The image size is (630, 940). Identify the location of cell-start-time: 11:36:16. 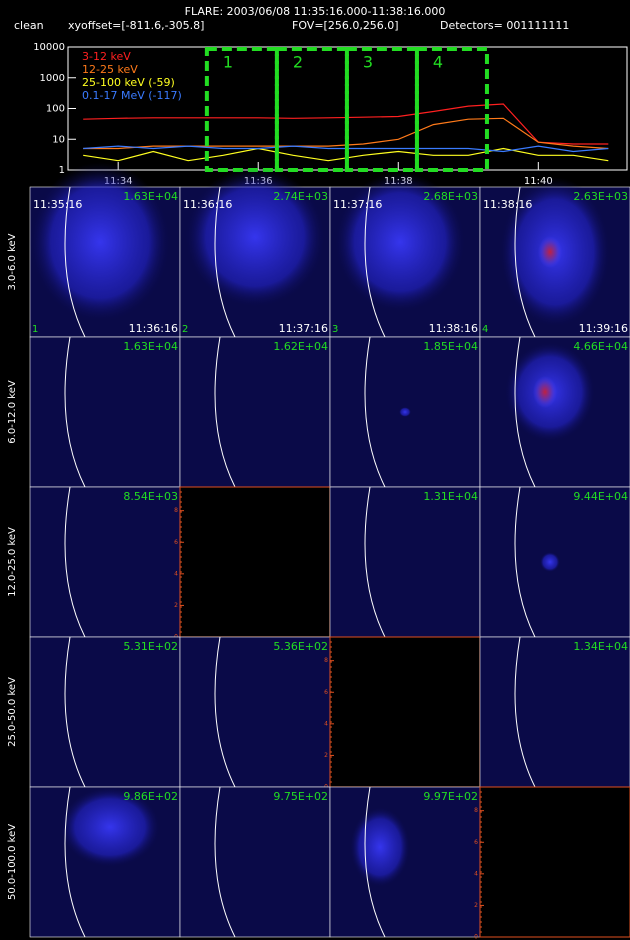
(207, 204).